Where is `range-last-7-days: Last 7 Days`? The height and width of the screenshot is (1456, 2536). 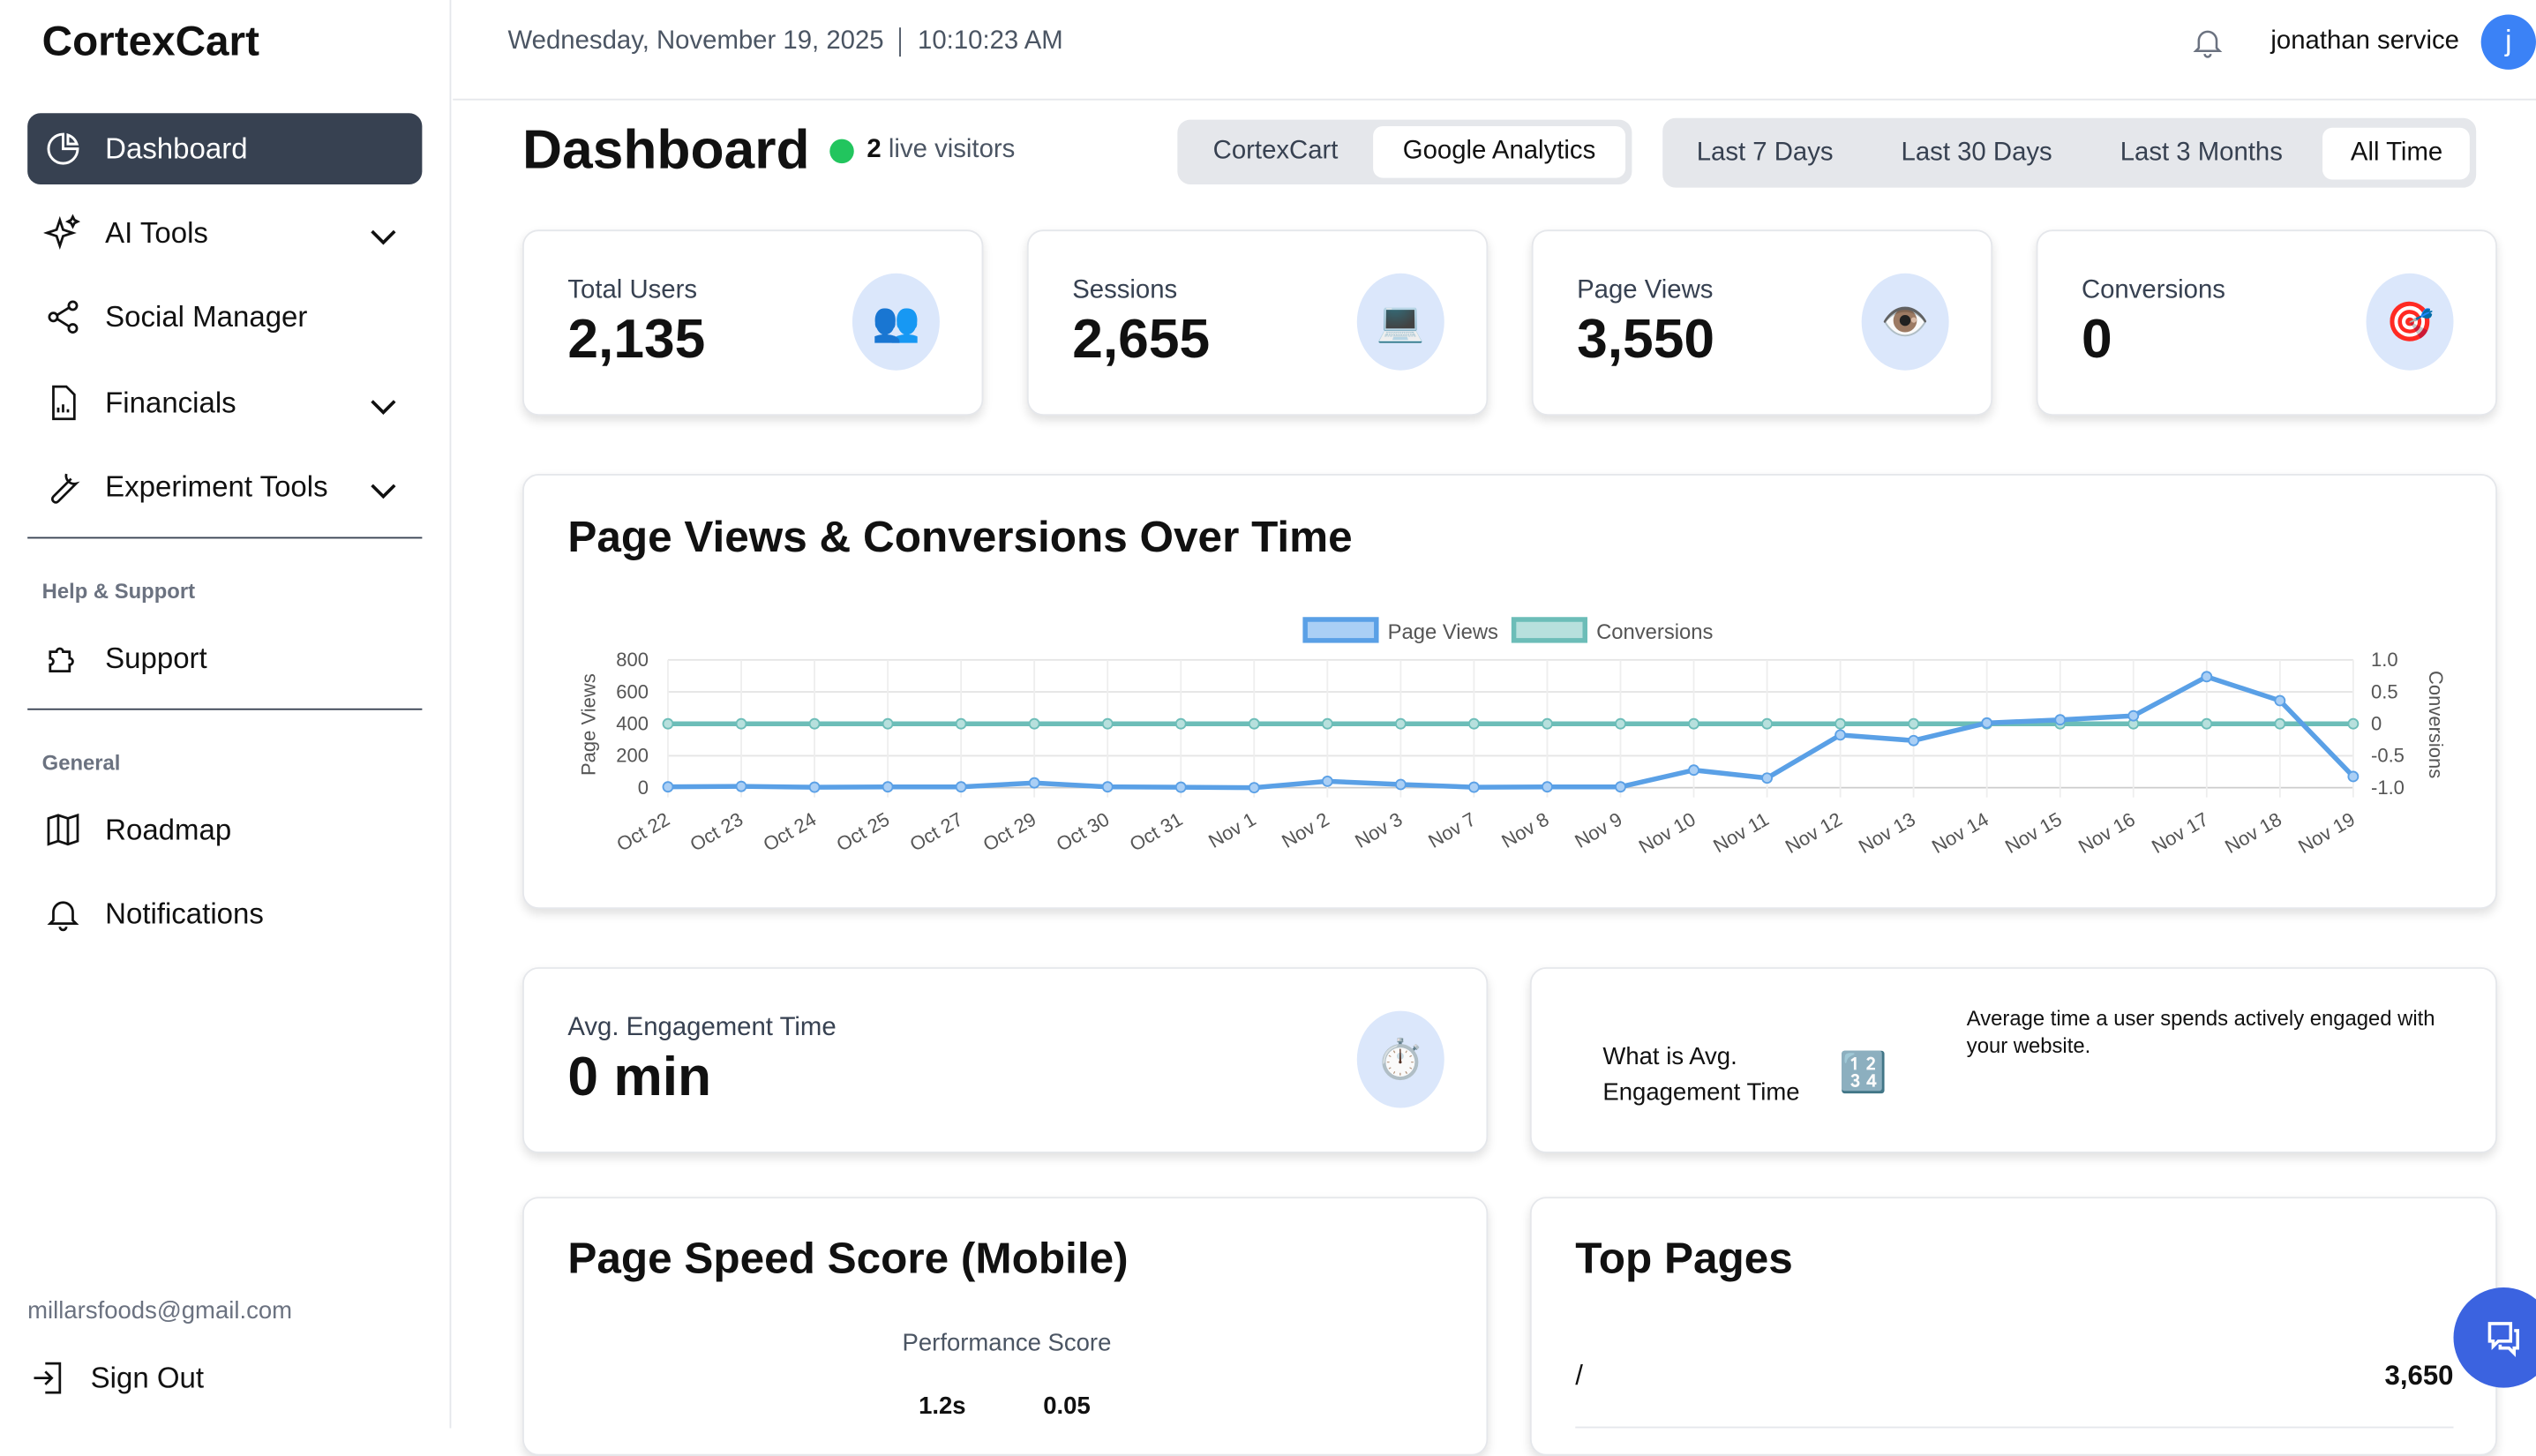 range-last-7-days: Last 7 Days is located at coordinates (1765, 152).